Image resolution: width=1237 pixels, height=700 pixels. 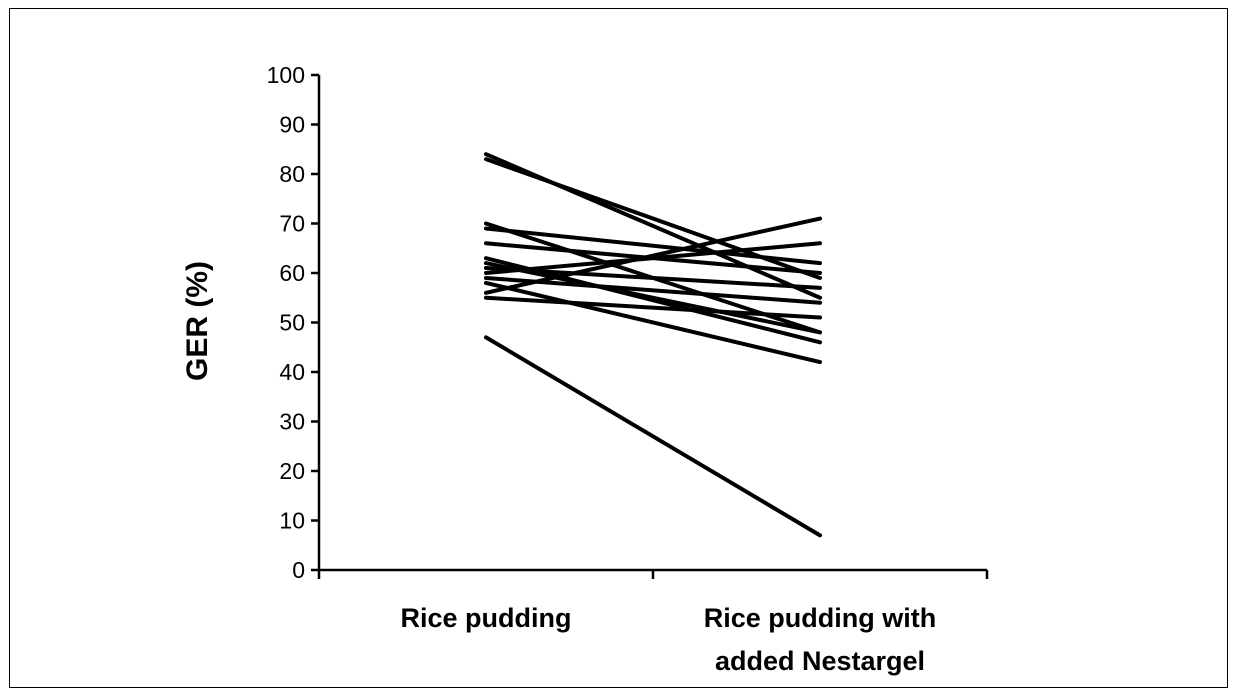 I want to click on x-category-label: added Nestargel, so click(x=820, y=661).